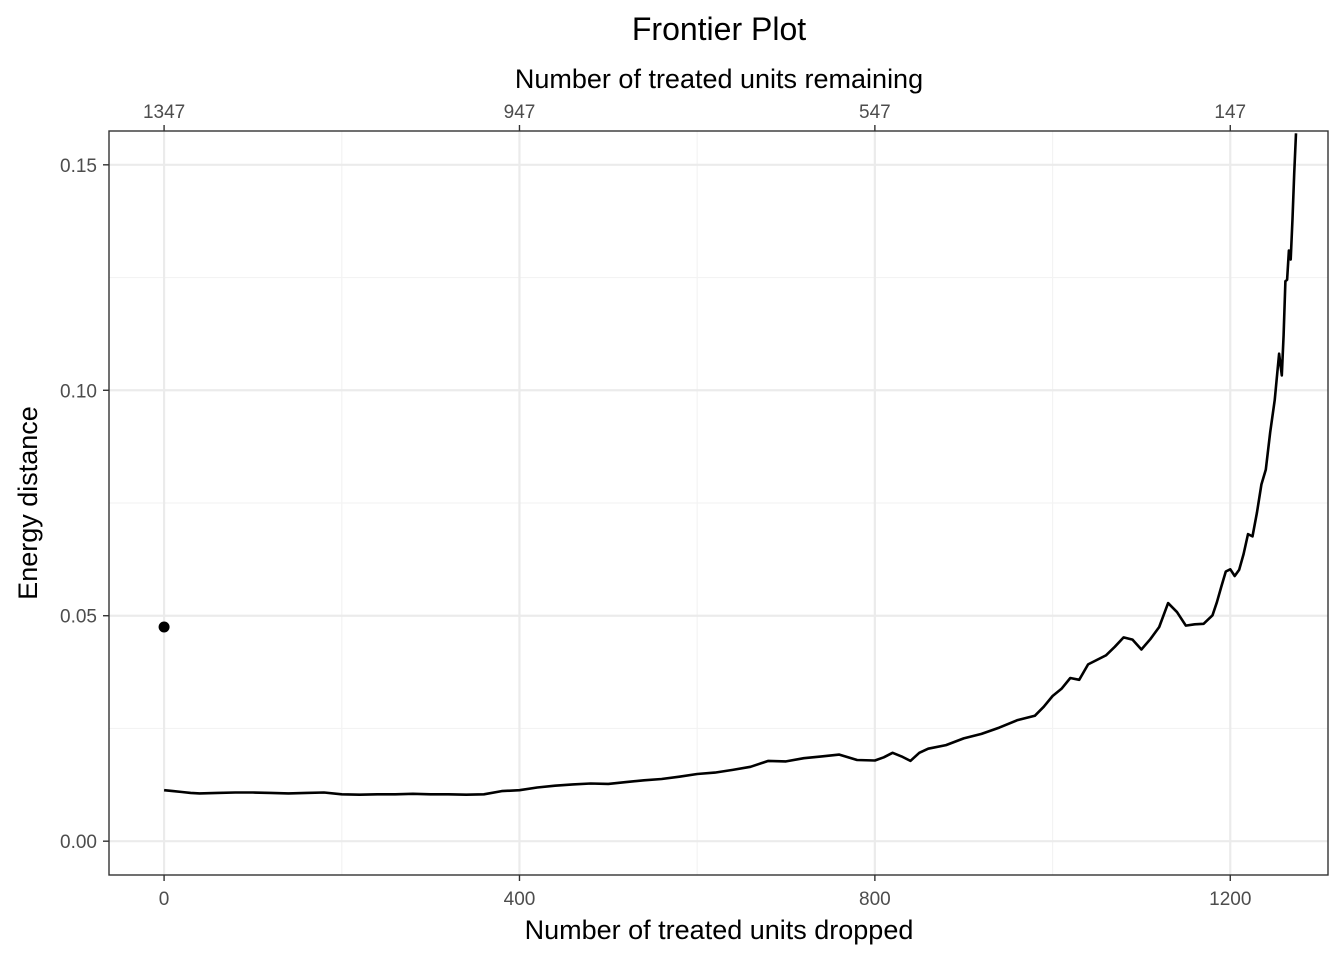  I want to click on x2-tick-label: 547, so click(875, 112).